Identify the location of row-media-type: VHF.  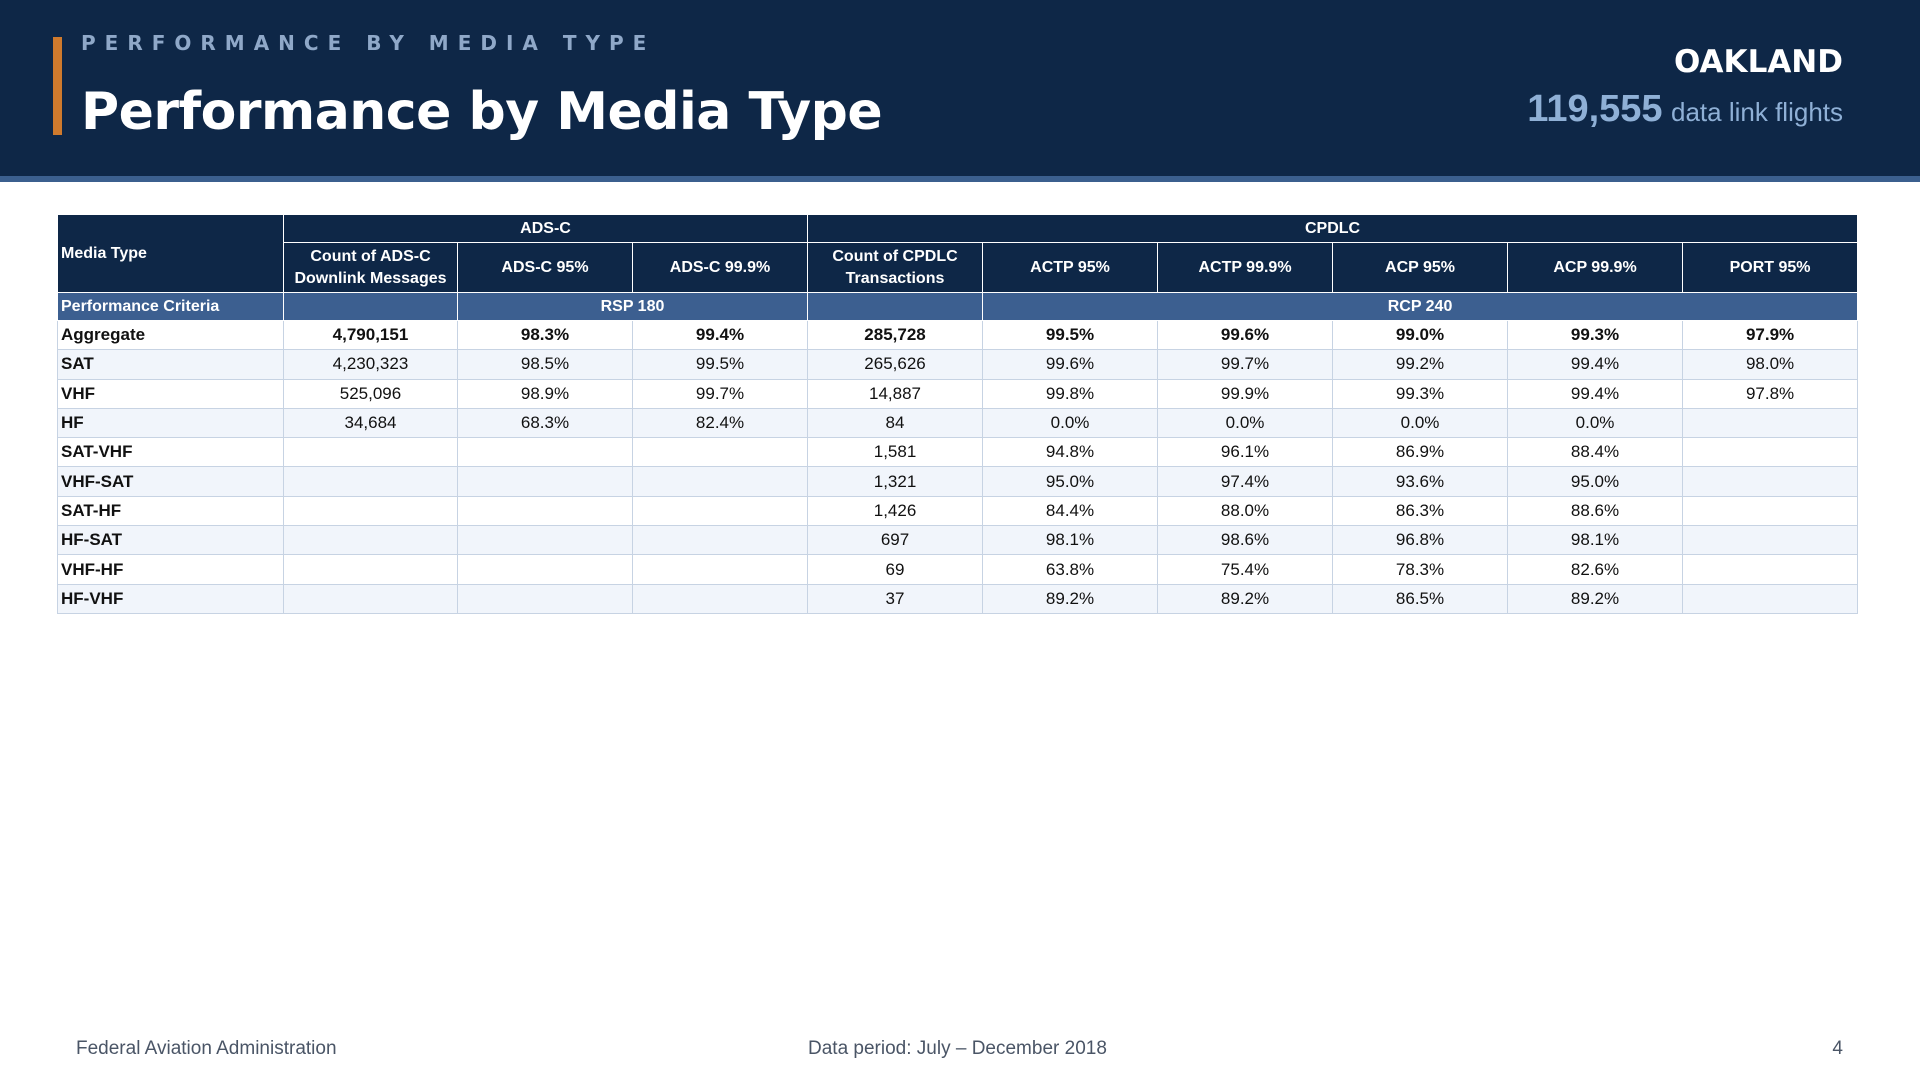
(170, 393).